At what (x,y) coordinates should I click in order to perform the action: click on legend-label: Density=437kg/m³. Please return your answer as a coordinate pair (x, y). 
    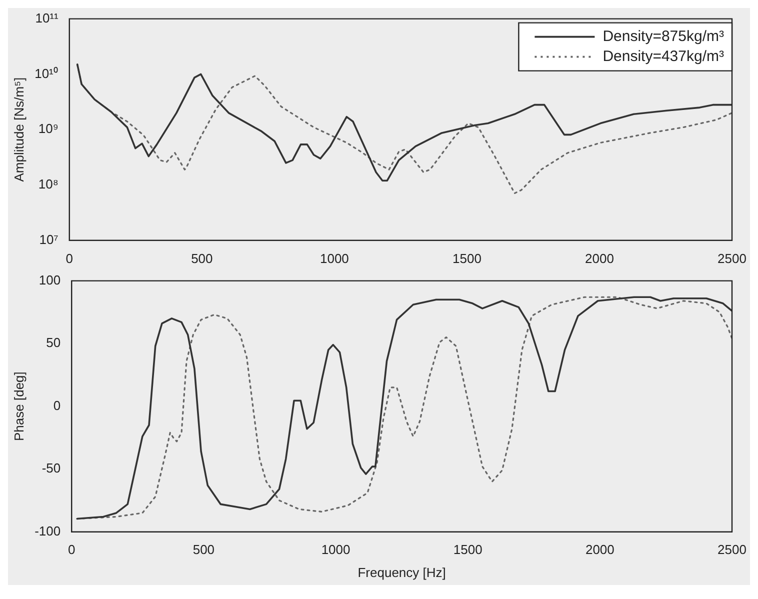
    Looking at the image, I should click on (663, 56).